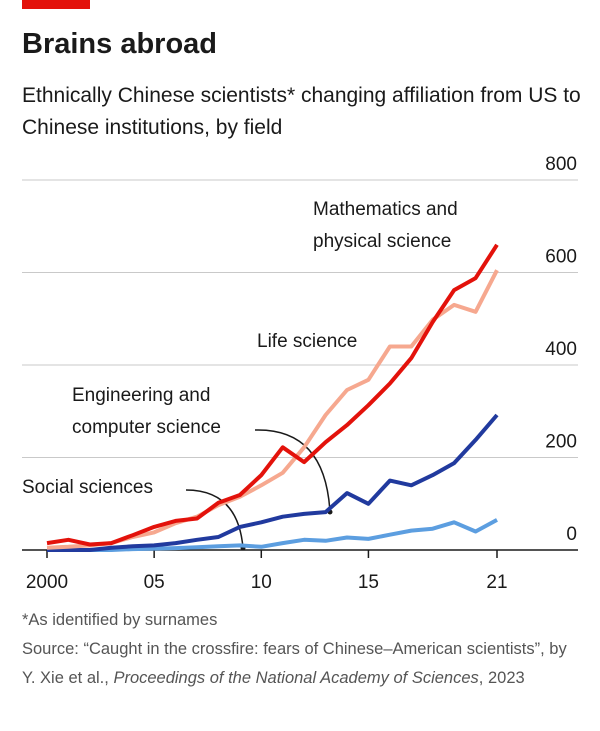  Describe the element at coordinates (385, 225) in the screenshot. I see `series-label: Mathematics and physical science` at that location.